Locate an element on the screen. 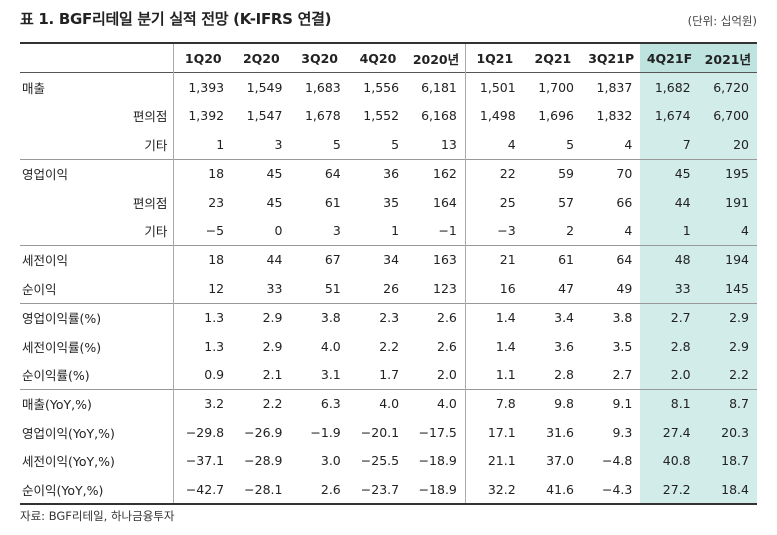 The height and width of the screenshot is (535, 777). table-row: 영업이익률(%) 1.3 2.9 3.8 2.3 2.6 1.4 3.4 3.8 2.7 2.9 is located at coordinates (388, 317).